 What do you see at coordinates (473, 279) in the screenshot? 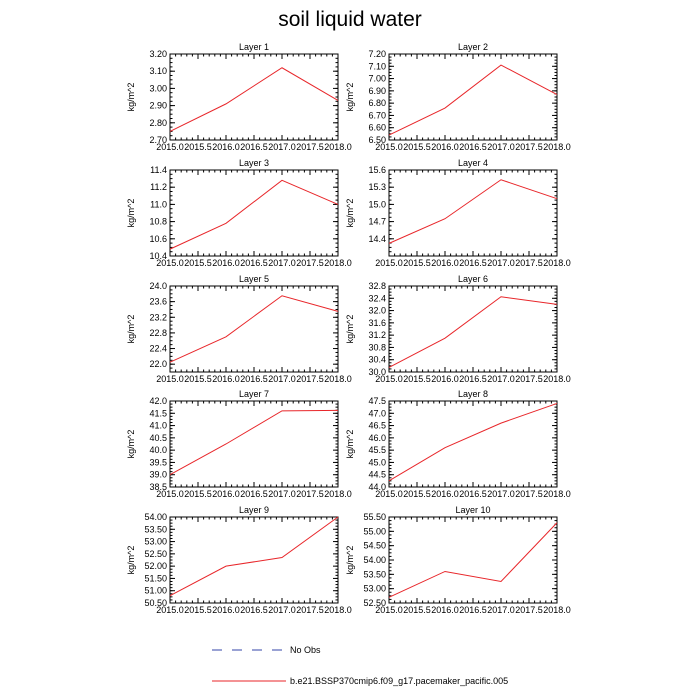
I see `panel-title: Layer 6` at bounding box center [473, 279].